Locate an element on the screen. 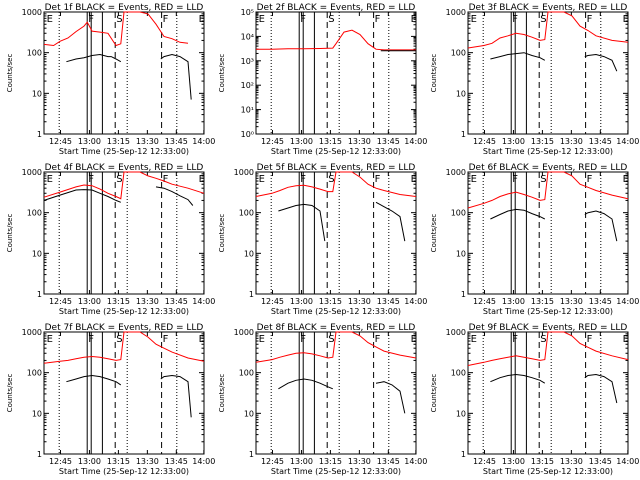 This screenshot has width=640, height=480. y-tick-label: 10² is located at coordinates (247, 85).